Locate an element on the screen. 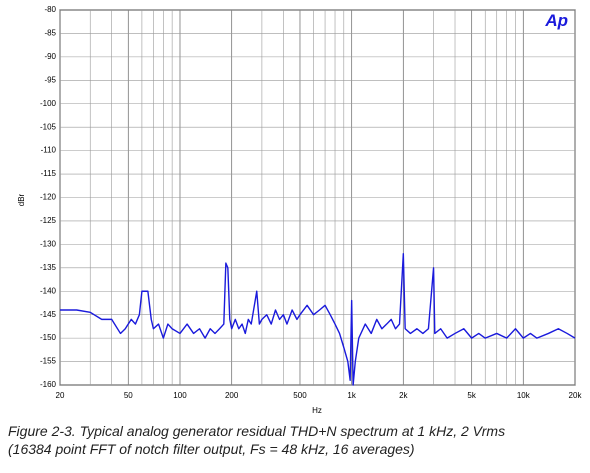  y-axis-label: dBr is located at coordinates (21, 199).